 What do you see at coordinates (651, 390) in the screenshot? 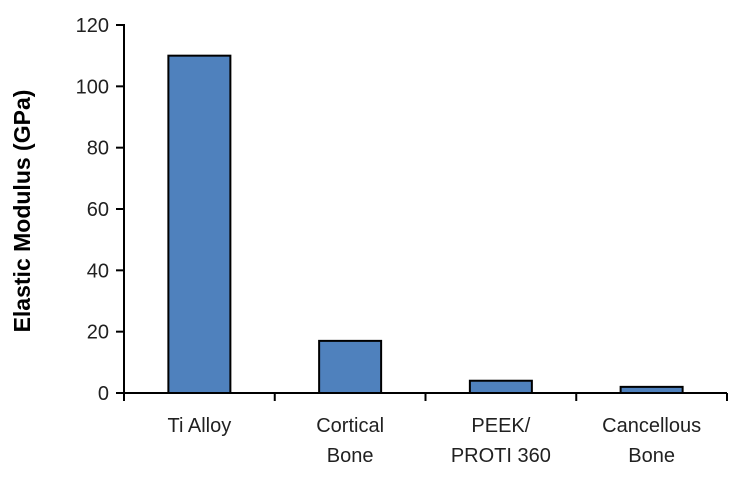
I see `bar-cancellous-bone` at bounding box center [651, 390].